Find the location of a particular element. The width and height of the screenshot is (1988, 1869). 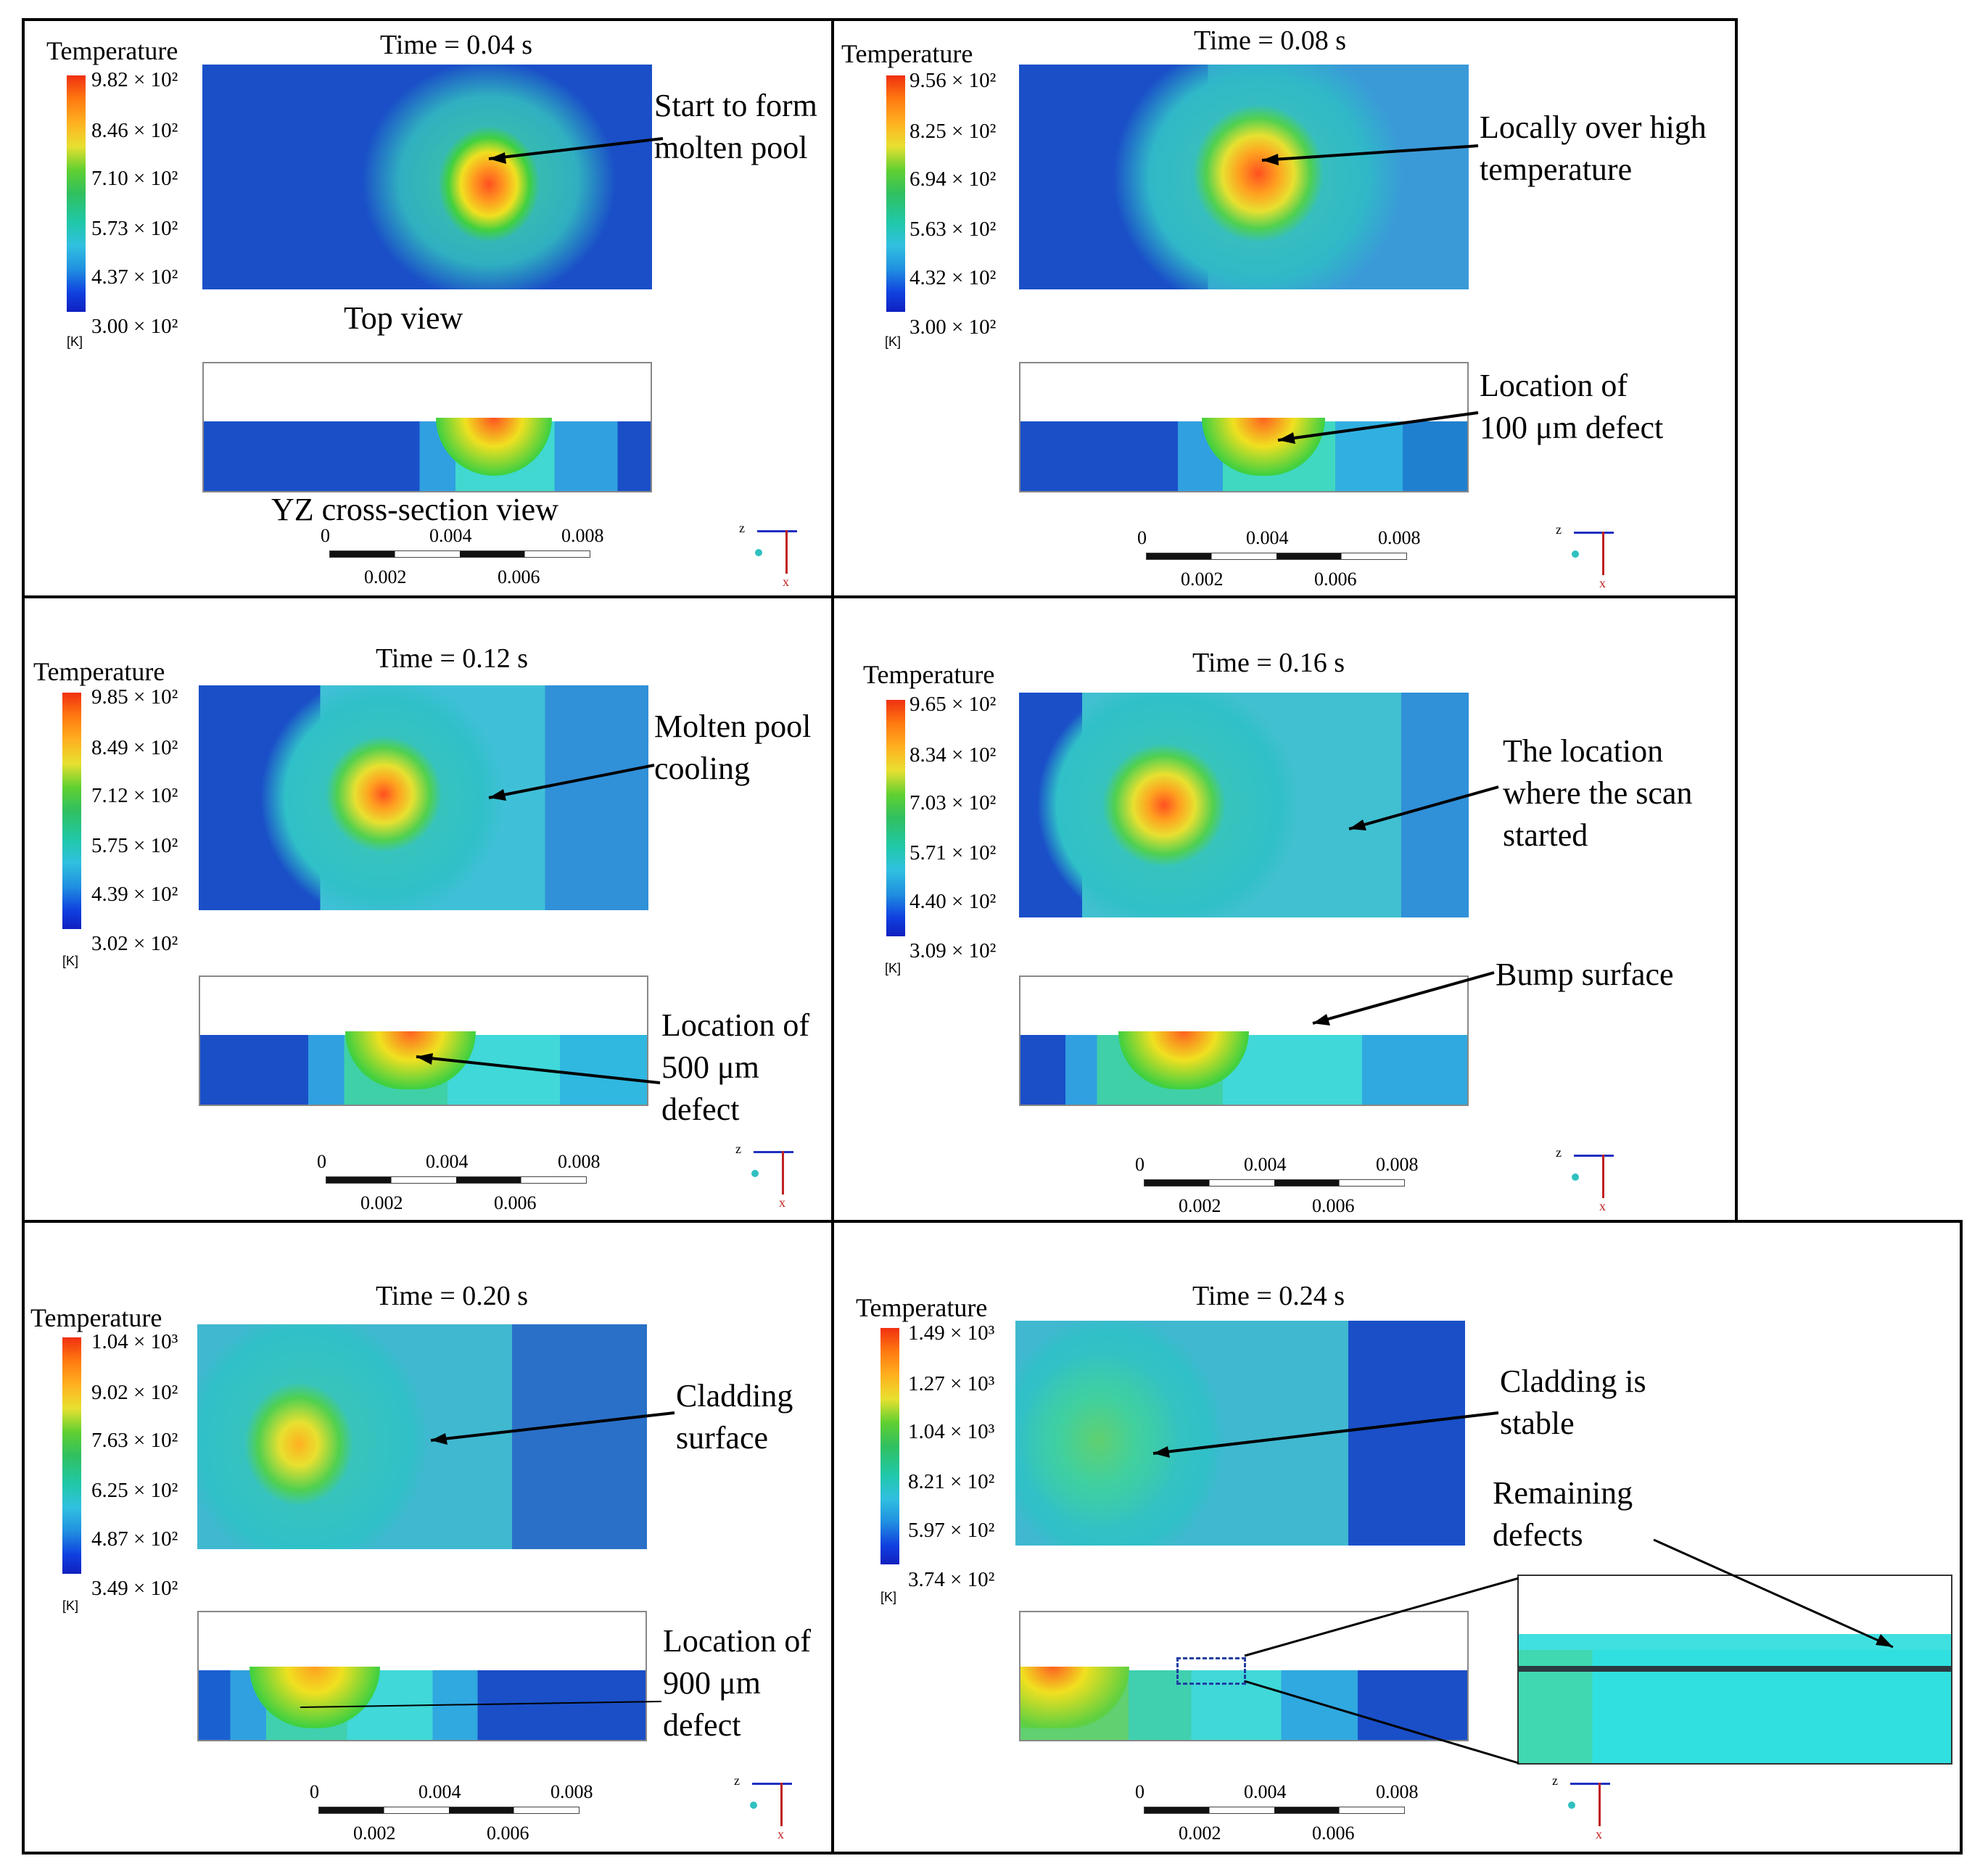

legend-value: 3.09 × 10² is located at coordinates (954, 951).